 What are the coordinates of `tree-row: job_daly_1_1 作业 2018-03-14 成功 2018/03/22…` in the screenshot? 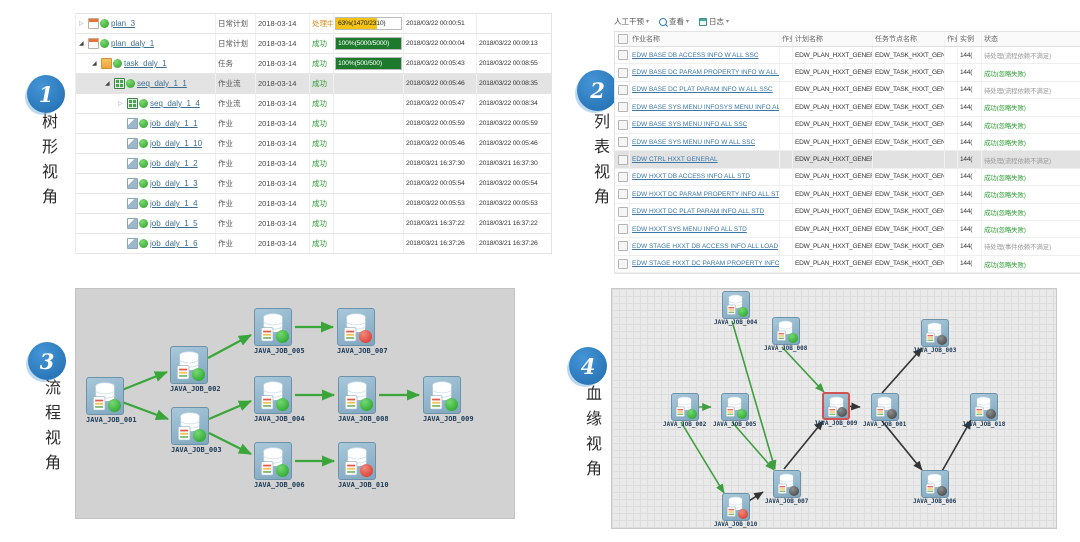 It's located at (313, 124).